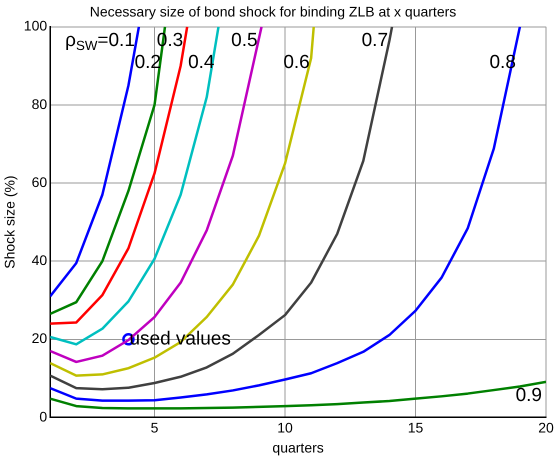 The width and height of the screenshot is (560, 457). What do you see at coordinates (36, 26) in the screenshot?
I see `y-tick-label: 100` at bounding box center [36, 26].